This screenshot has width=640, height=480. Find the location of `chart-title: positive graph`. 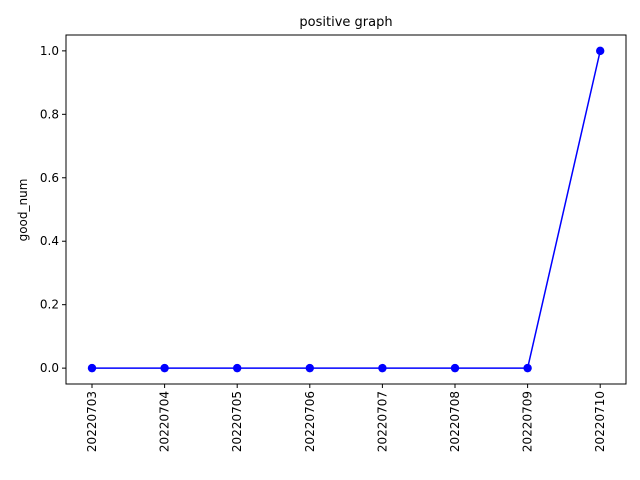

chart-title: positive graph is located at coordinates (345, 22).